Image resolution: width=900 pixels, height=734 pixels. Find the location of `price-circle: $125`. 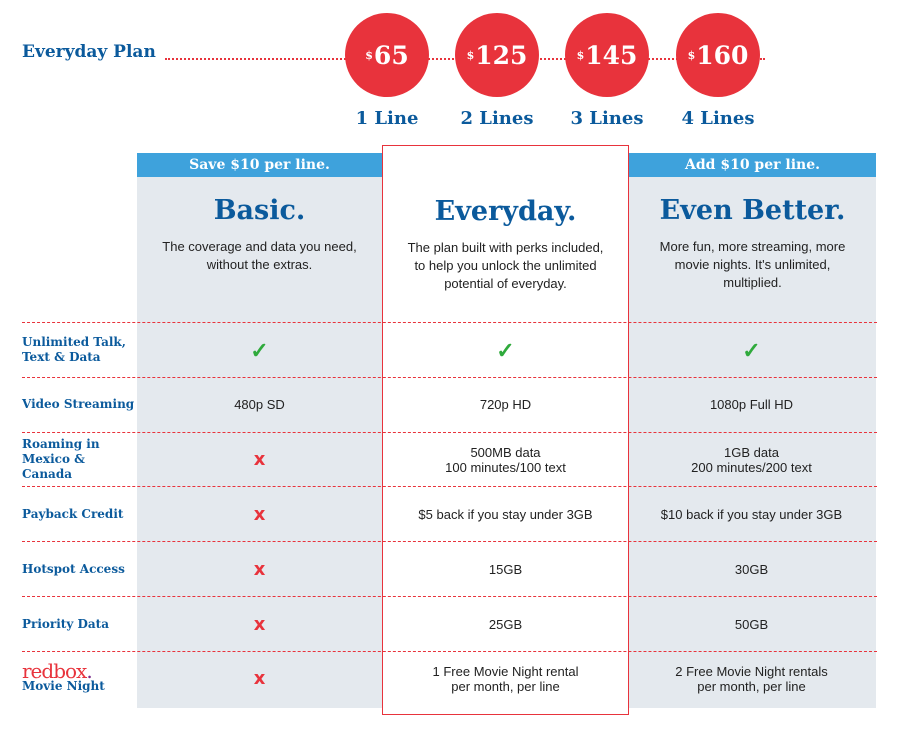

price-circle: $125 is located at coordinates (497, 55).